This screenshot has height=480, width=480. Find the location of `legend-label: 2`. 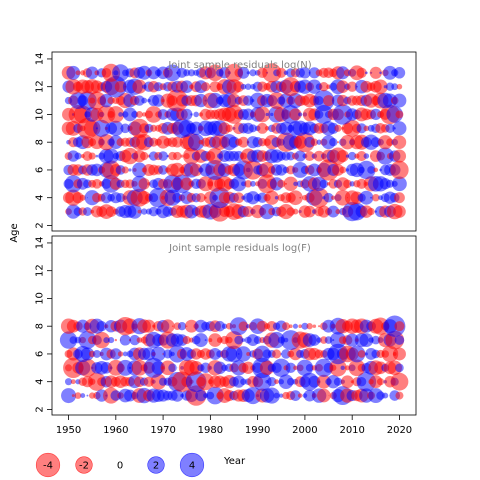

legend-label: 2 is located at coordinates (156, 466).